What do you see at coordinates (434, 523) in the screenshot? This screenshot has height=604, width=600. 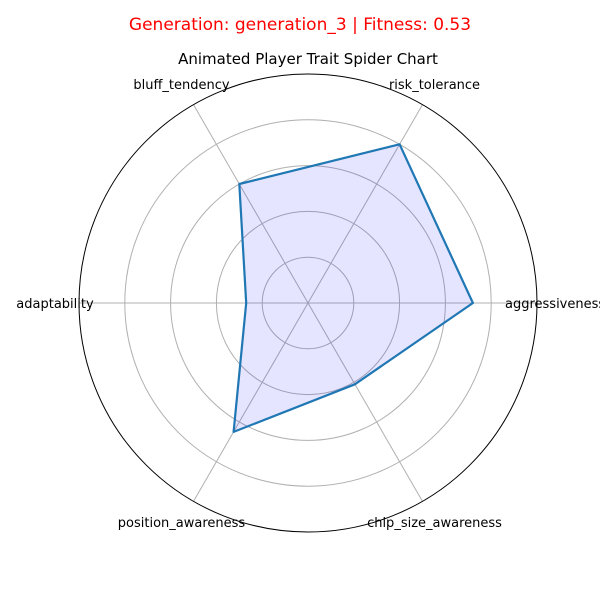 I see `axis-label-chip_size_awareness: chip_size_awareness` at bounding box center [434, 523].